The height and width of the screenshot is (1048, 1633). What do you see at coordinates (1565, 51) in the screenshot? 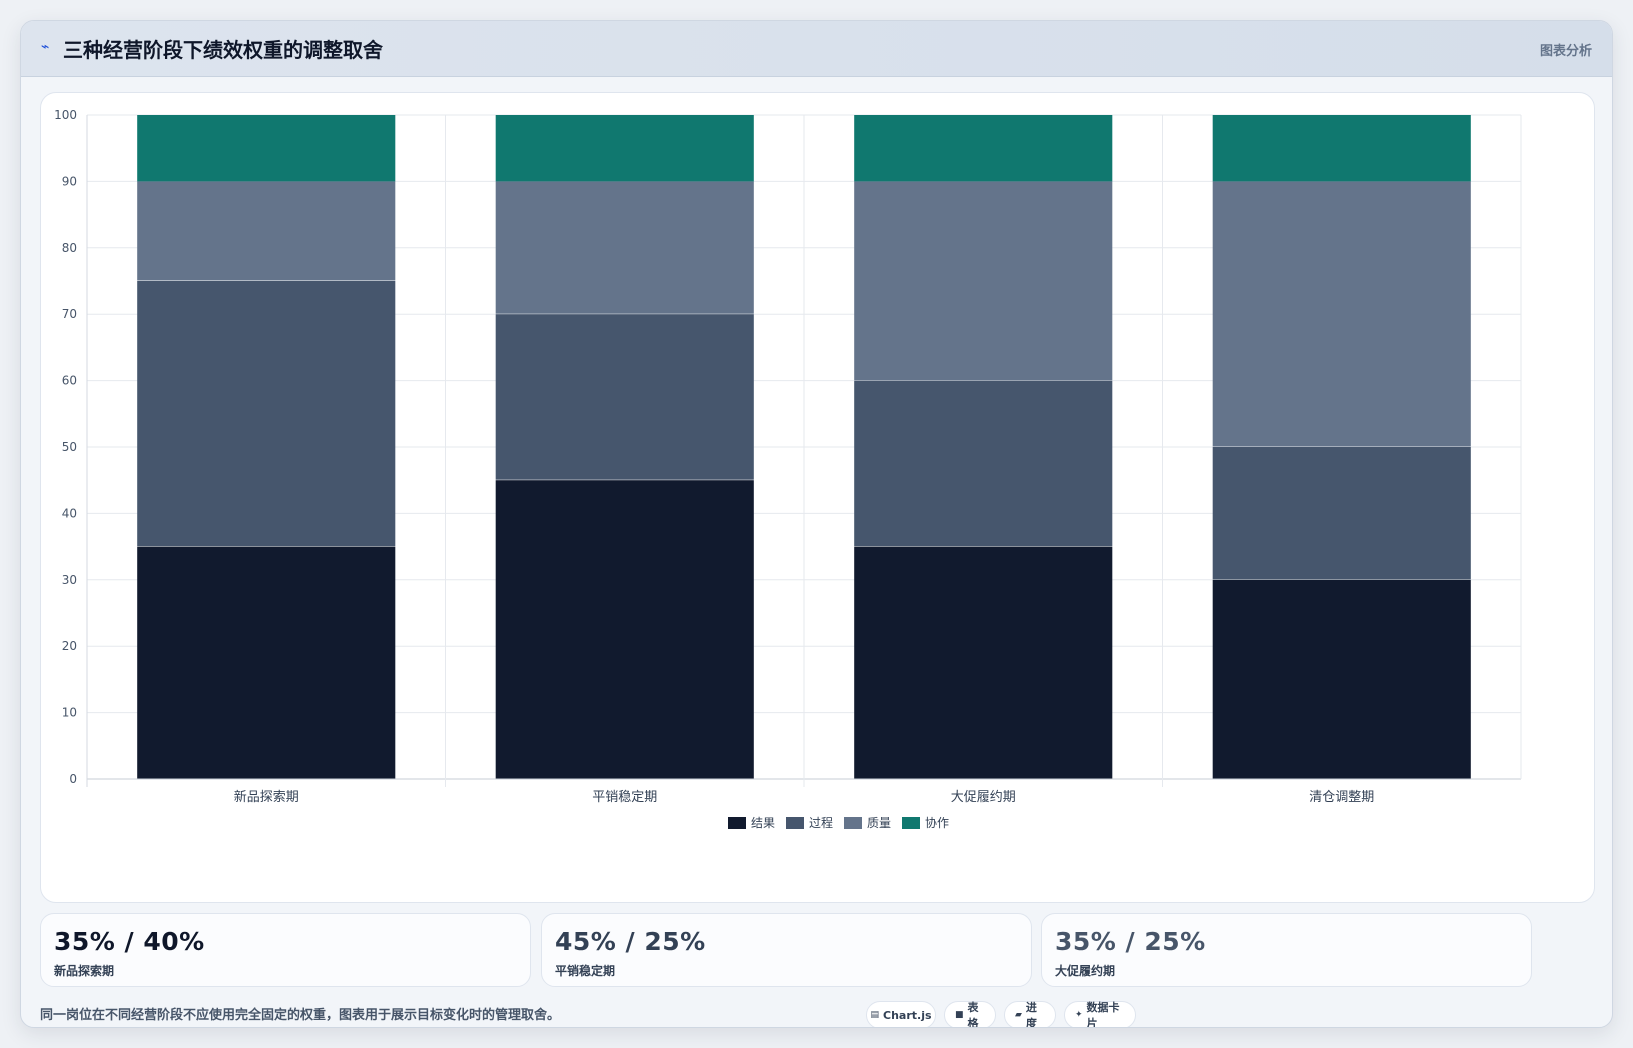
I see `header-tag: 图表分析` at bounding box center [1565, 51].